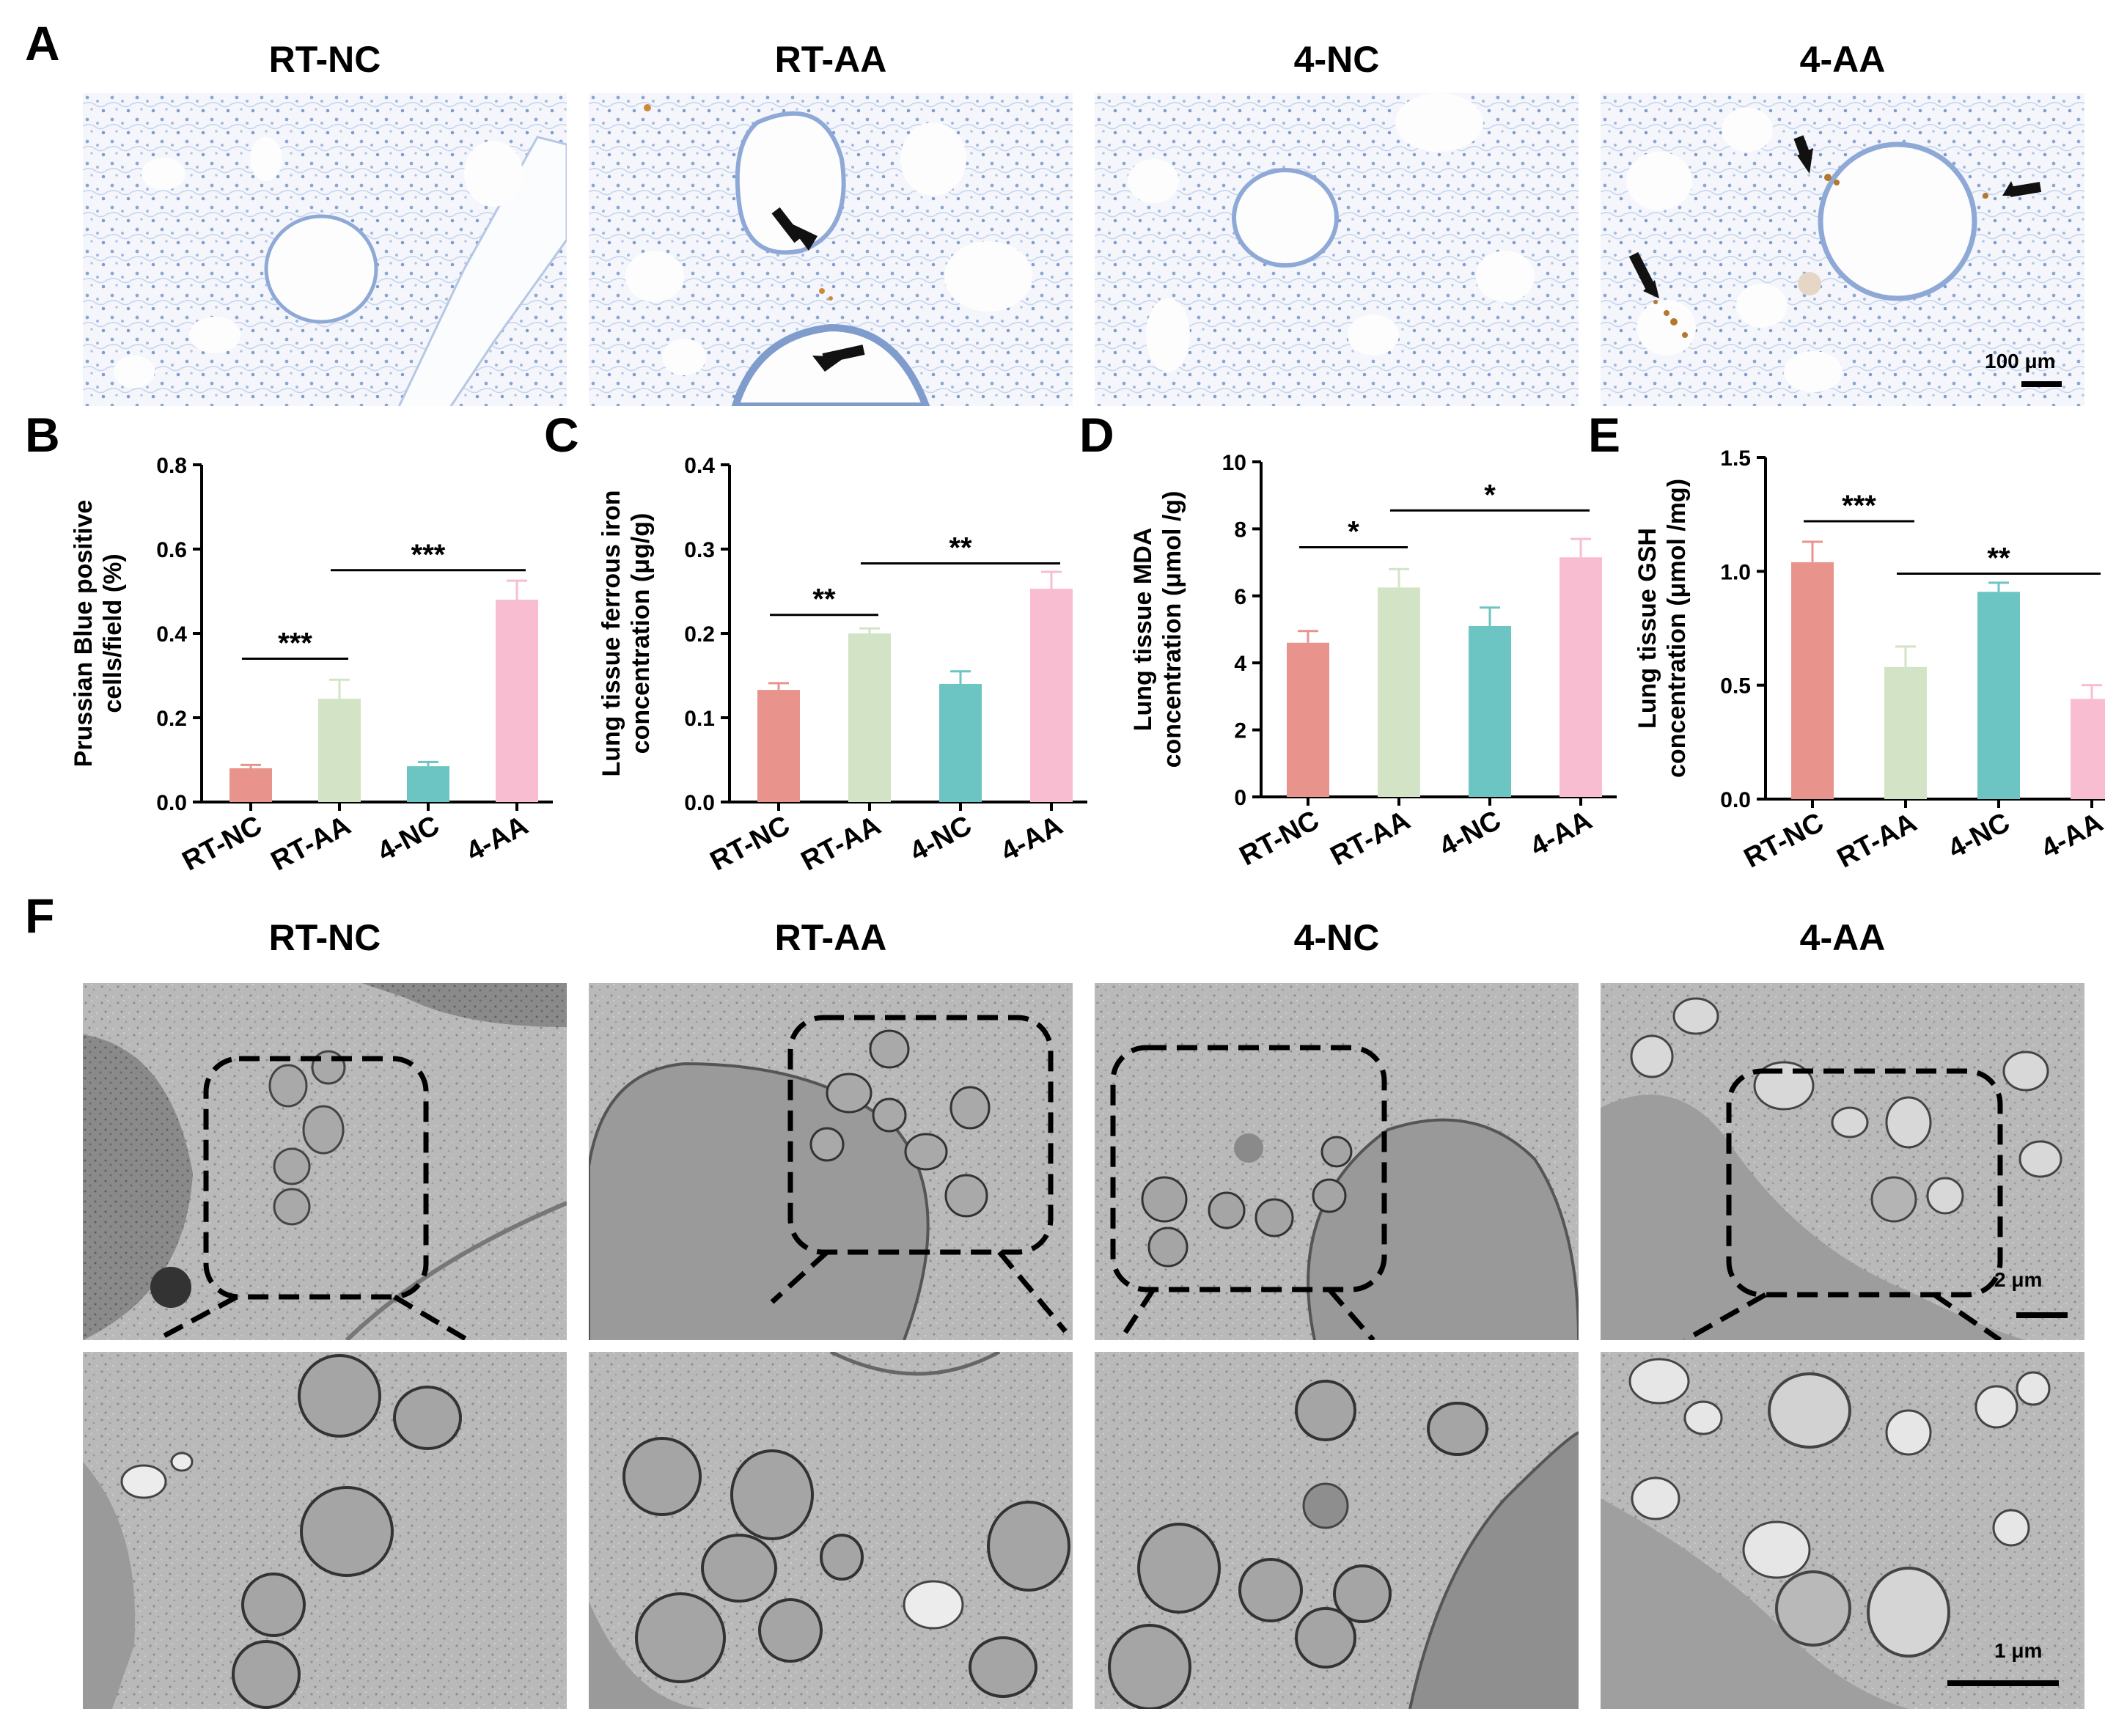 This screenshot has width=2105, height=1736. I want to click on chart-b-bar-rt-nc, so click(251, 785).